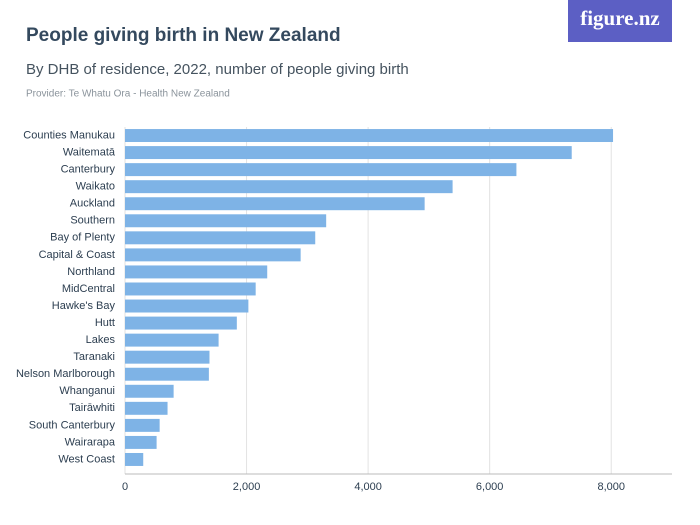 This screenshot has height=525, width=700. What do you see at coordinates (88, 170) in the screenshot?
I see `y-tick-label: Canterbury` at bounding box center [88, 170].